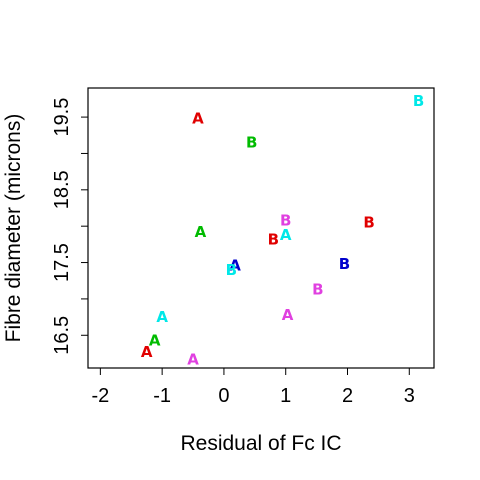 Image resolution: width=480 pixels, height=480 pixels. What do you see at coordinates (62, 189) in the screenshot?
I see `y-tick-label: 18.5` at bounding box center [62, 189].